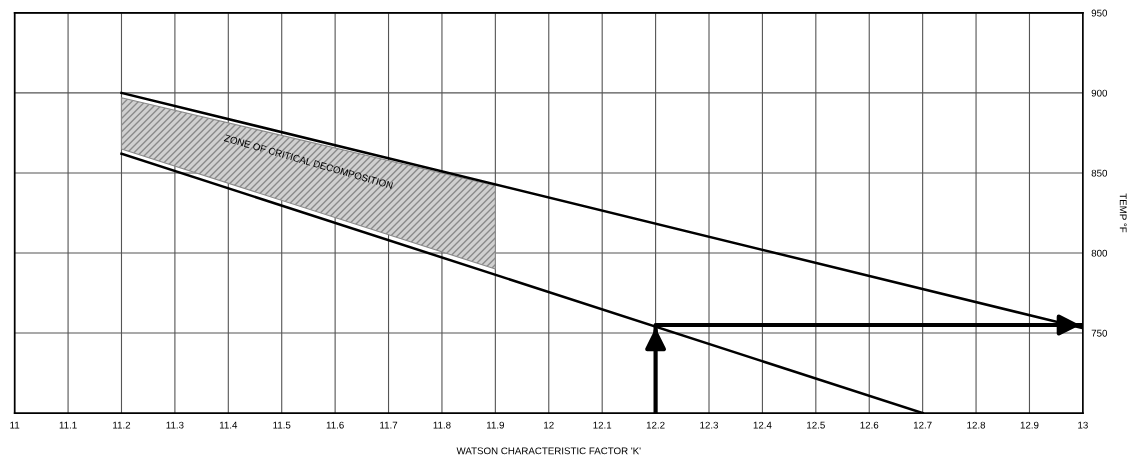 The height and width of the screenshot is (460, 1128). What do you see at coordinates (442, 425) in the screenshot?
I see `x-tick-label: 11.8` at bounding box center [442, 425].